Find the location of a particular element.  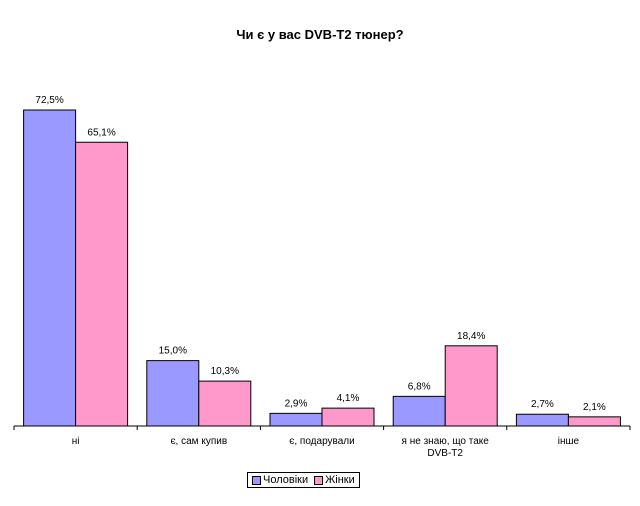

legend-entry-men: Чоловіки is located at coordinates (280, 480).